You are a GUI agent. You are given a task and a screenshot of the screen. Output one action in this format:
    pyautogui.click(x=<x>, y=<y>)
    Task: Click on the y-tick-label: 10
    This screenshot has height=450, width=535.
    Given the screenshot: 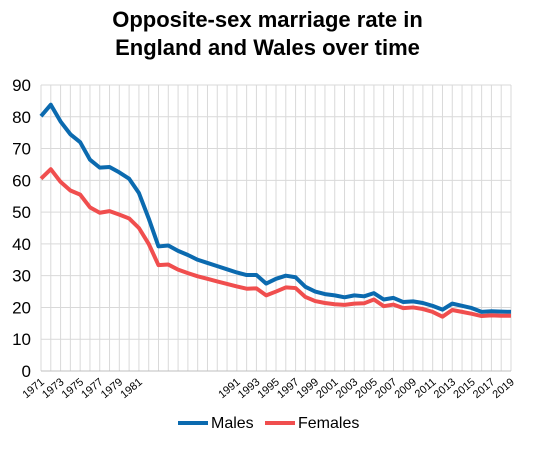 What is the action you would take?
    pyautogui.click(x=21, y=339)
    